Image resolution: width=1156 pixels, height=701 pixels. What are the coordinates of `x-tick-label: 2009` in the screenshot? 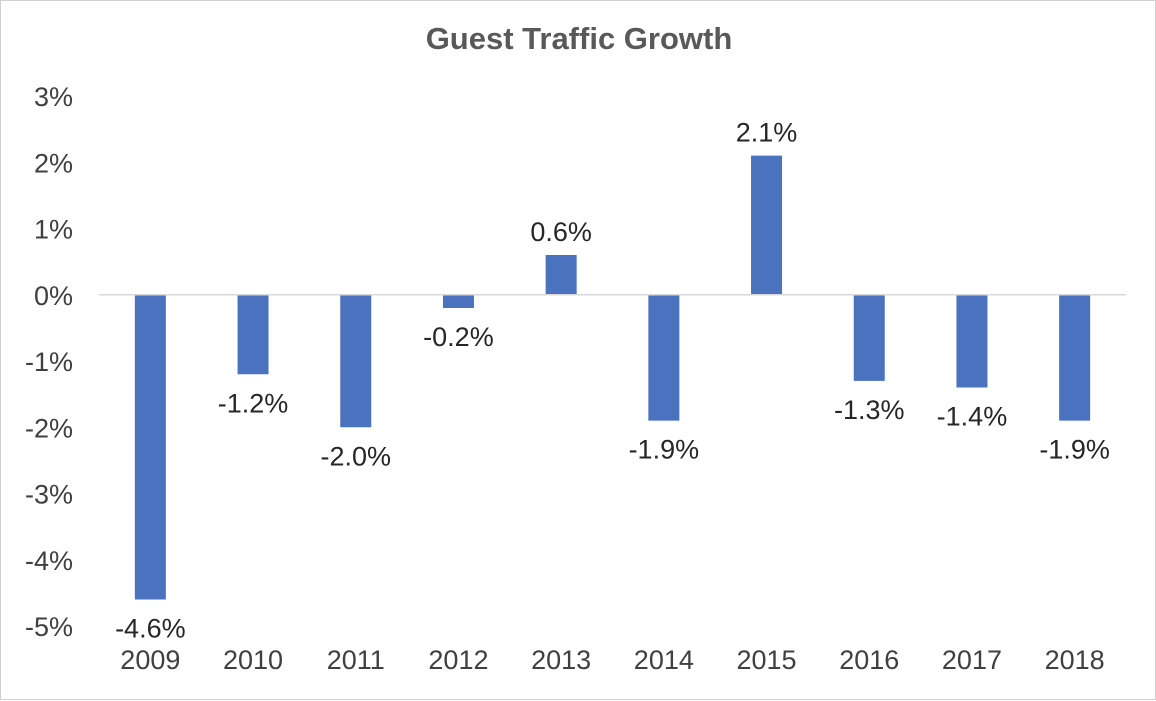 It's located at (150, 660).